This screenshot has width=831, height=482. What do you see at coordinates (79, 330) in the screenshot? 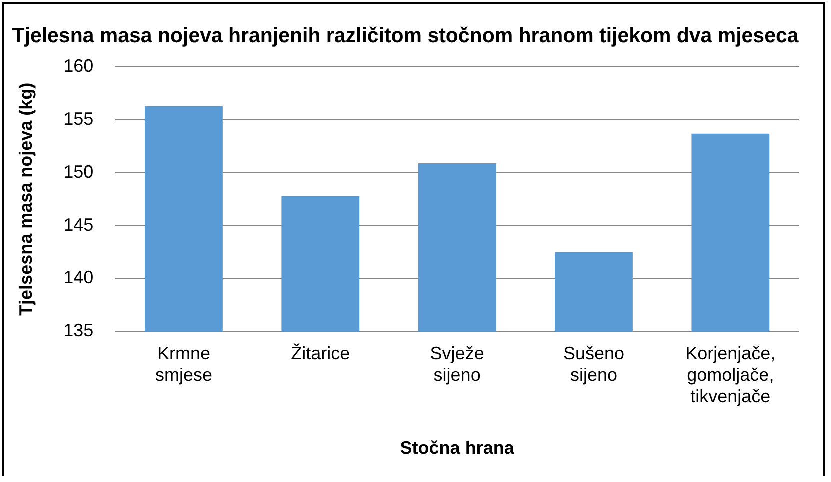
I see `y-tick-label: 135` at bounding box center [79, 330].